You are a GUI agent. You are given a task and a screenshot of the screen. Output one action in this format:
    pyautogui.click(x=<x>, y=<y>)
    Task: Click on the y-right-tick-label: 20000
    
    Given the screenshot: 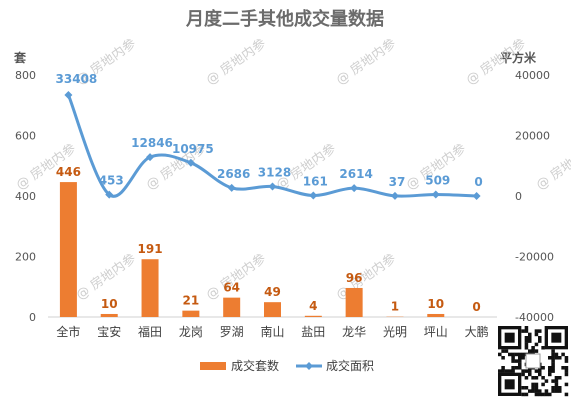 What is the action you would take?
    pyautogui.click(x=532, y=136)
    